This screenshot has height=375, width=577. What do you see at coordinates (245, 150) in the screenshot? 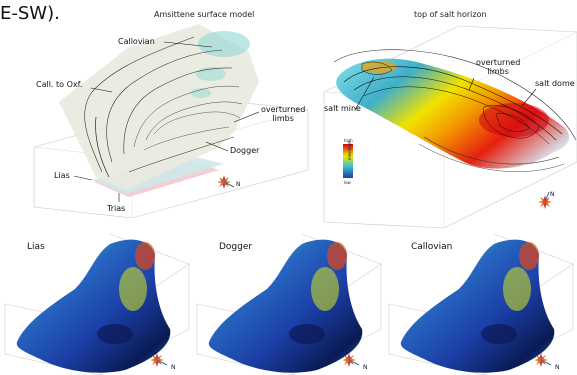
I see `label-dogger: Dogger` at bounding box center [245, 150].